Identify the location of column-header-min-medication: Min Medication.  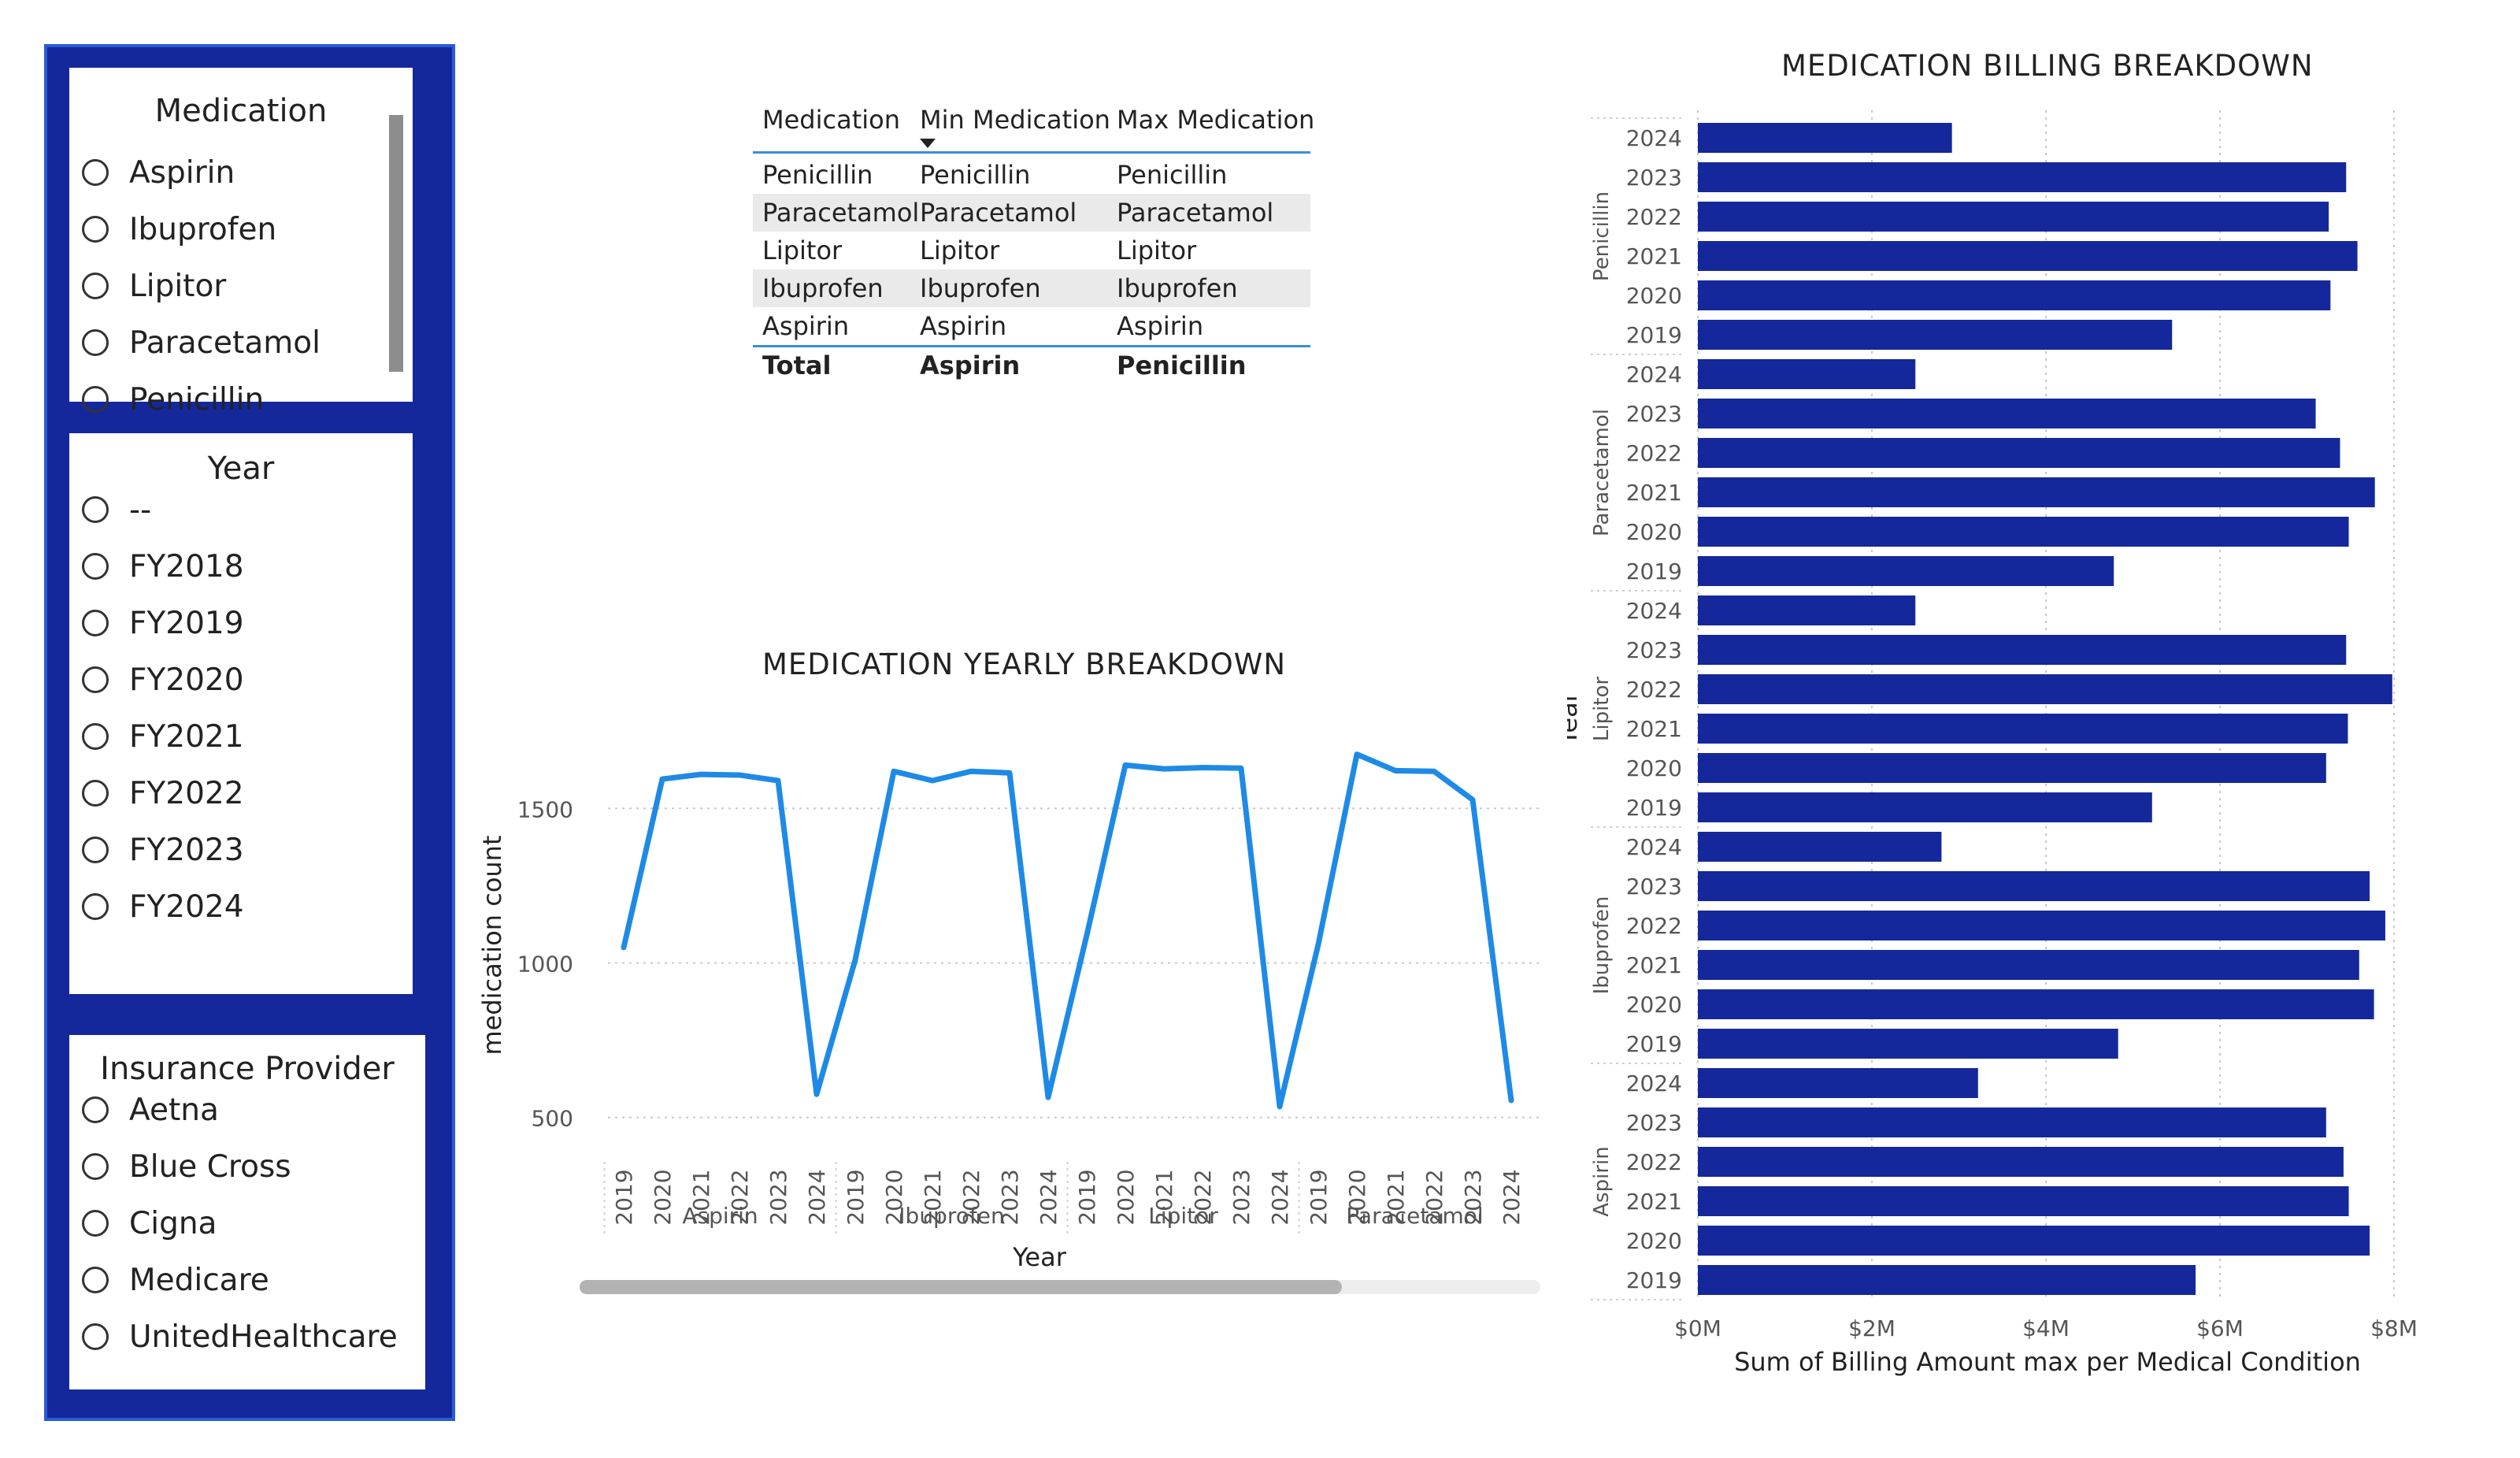
(1015, 120).